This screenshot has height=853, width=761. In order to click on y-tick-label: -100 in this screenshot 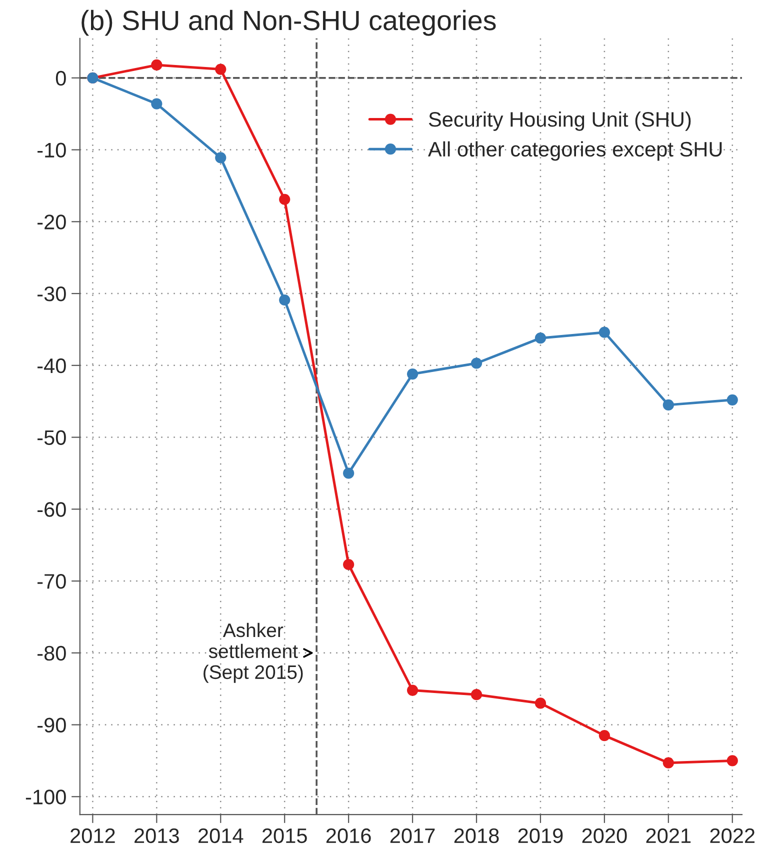, I will do `click(46, 797)`.